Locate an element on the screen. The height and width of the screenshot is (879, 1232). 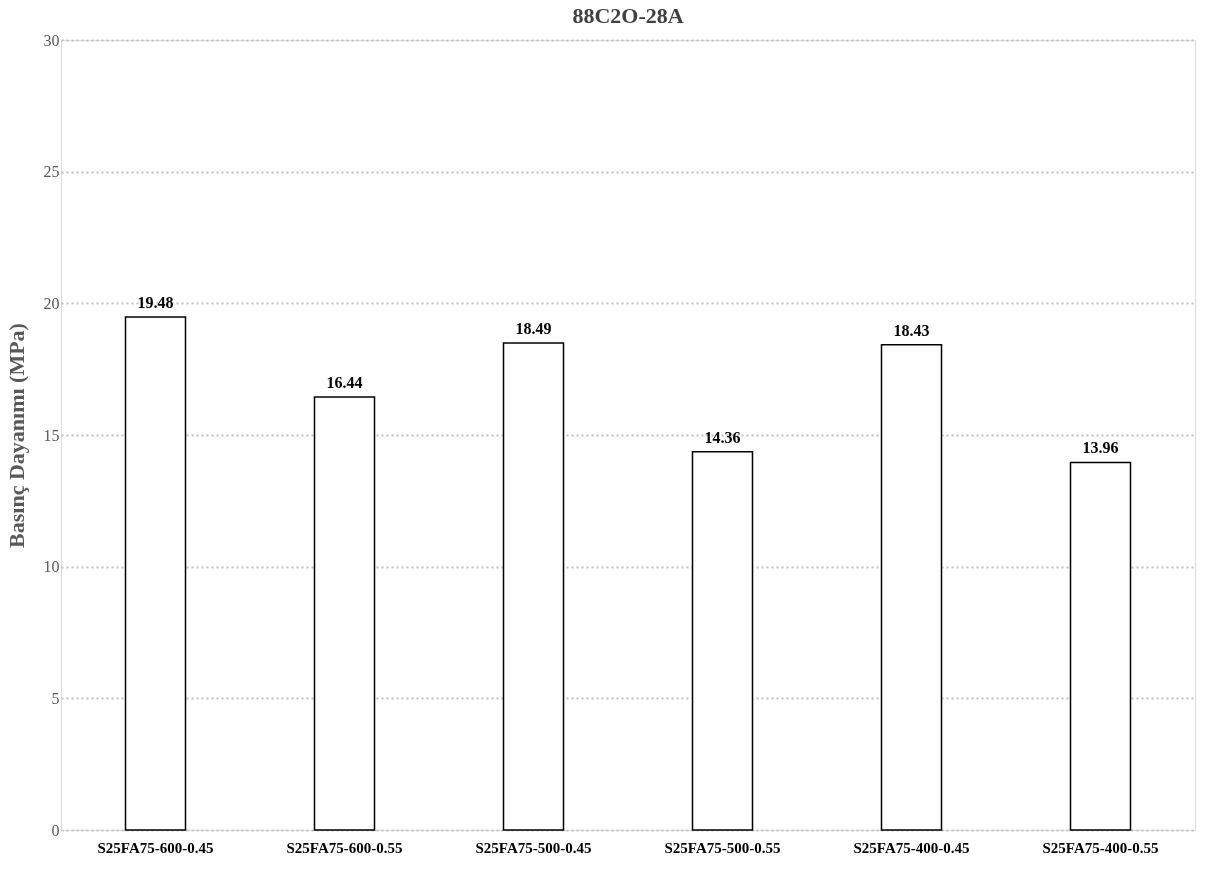
y-tick-label: 30 is located at coordinates (51, 40).